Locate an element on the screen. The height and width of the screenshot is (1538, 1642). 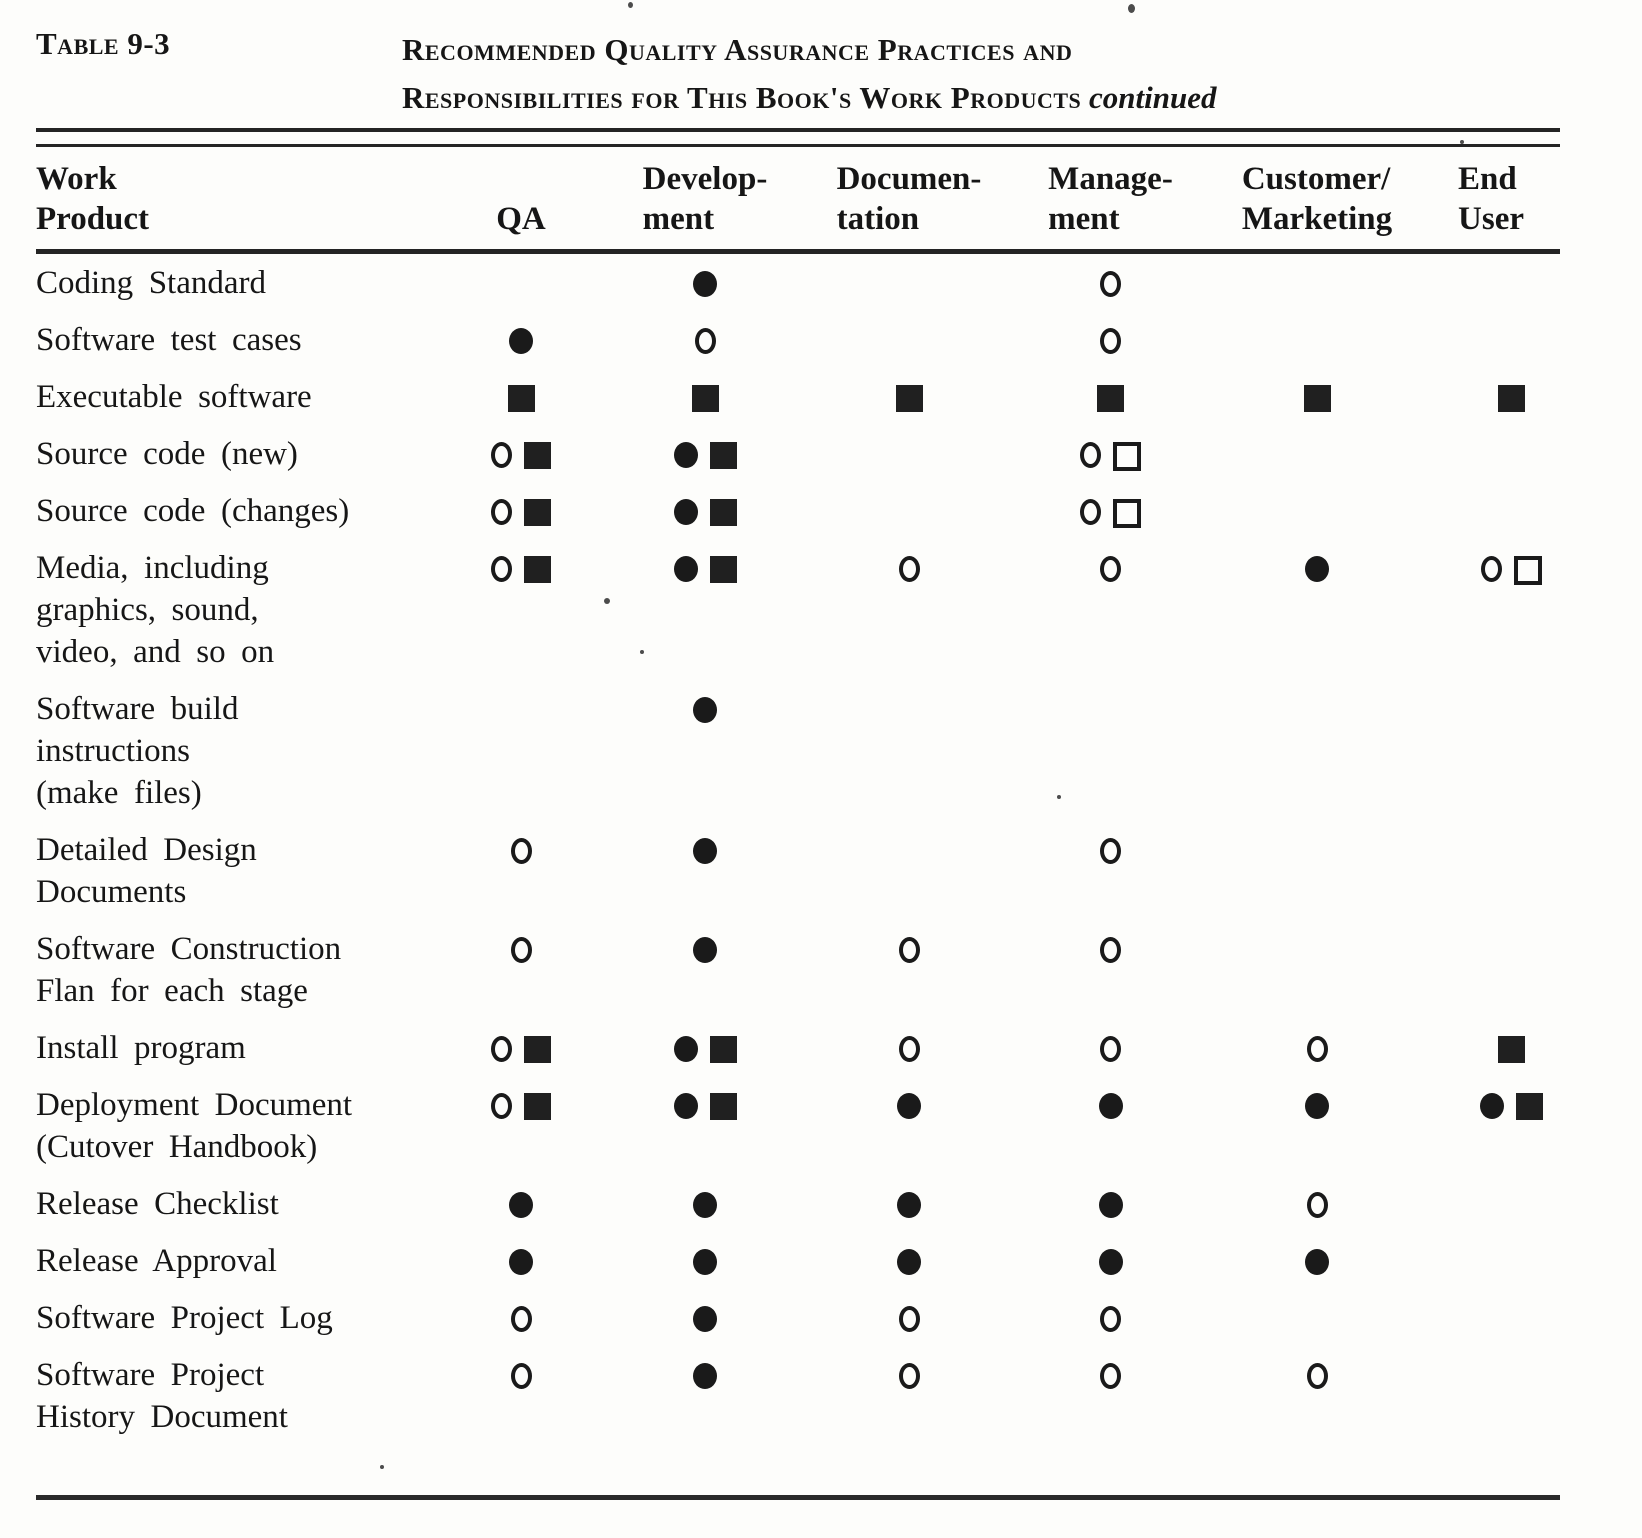
column-header-qa: QA is located at coordinates (521, 219).